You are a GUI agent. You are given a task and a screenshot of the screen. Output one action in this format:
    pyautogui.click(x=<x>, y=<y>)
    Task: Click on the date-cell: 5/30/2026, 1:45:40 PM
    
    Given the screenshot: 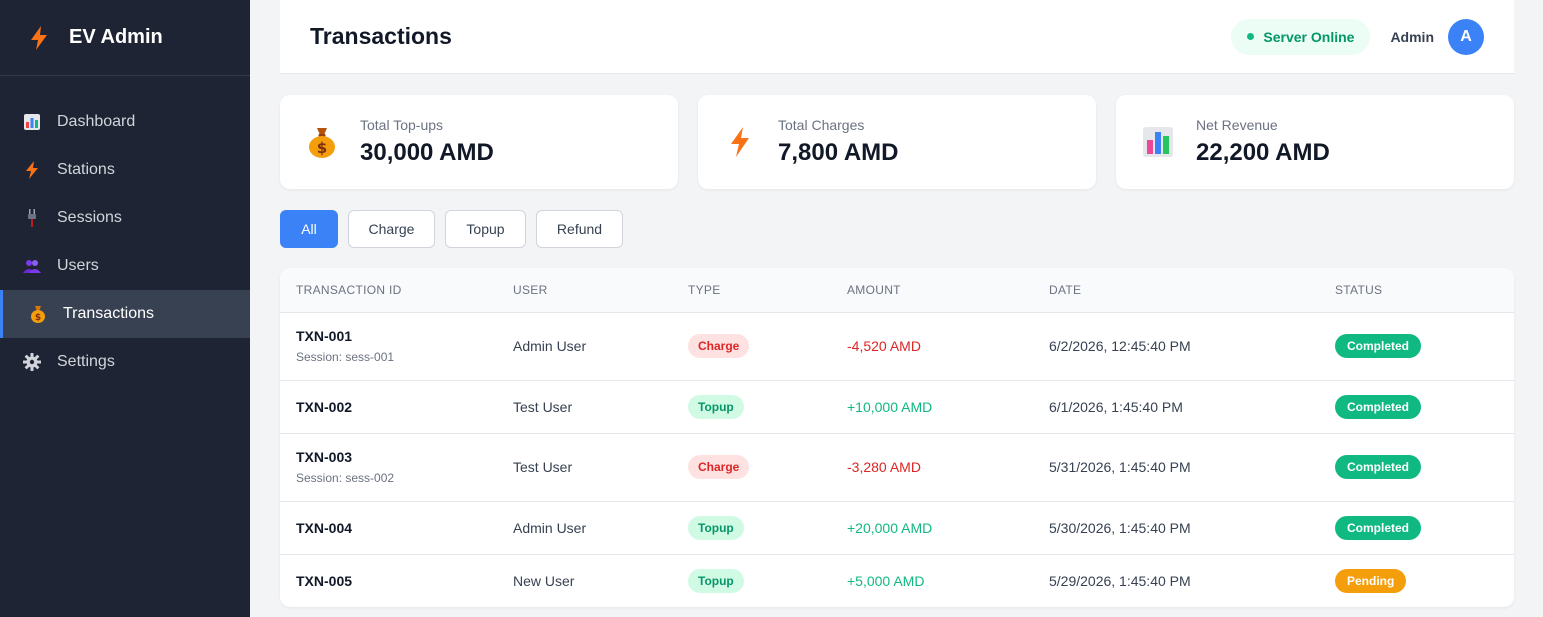 What is the action you would take?
    pyautogui.click(x=1176, y=528)
    